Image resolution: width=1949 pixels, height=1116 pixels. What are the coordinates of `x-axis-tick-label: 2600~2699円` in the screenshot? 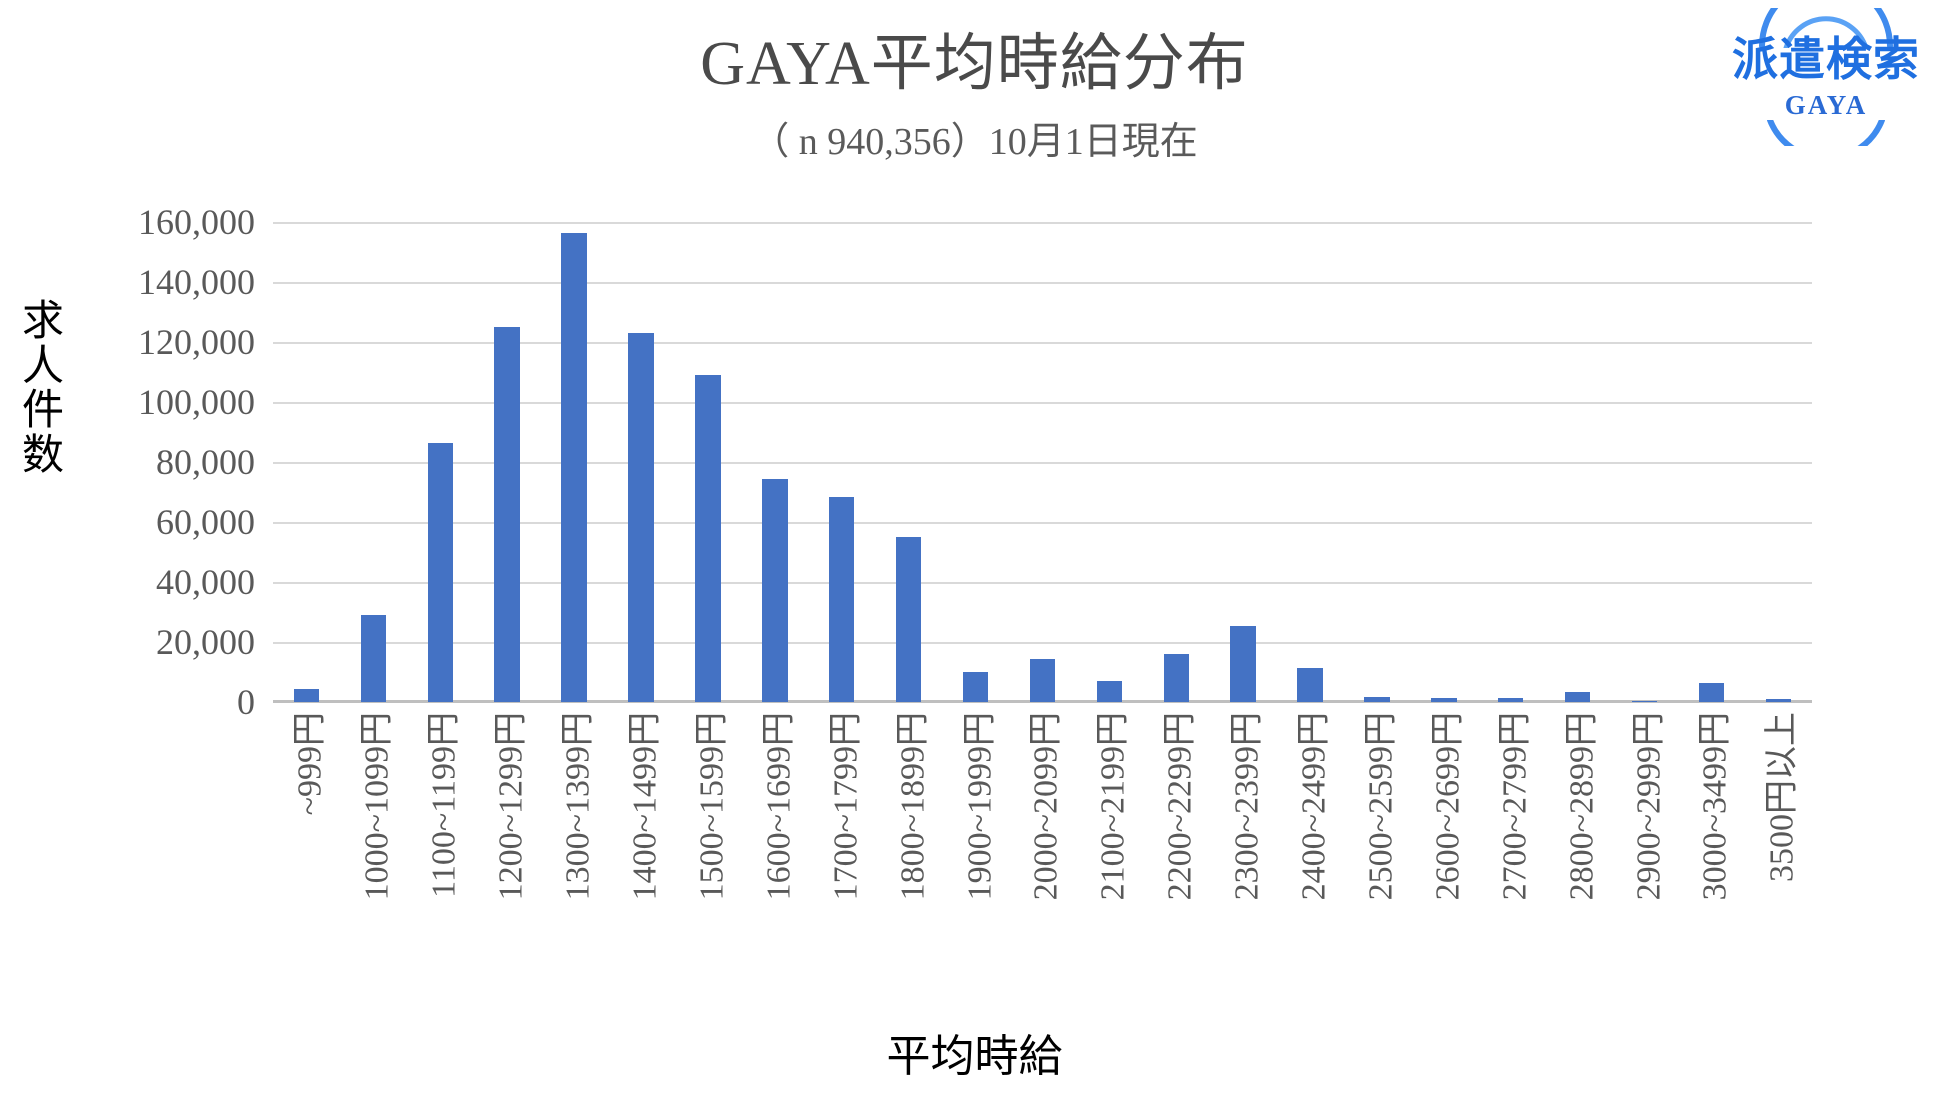 It's located at (1448, 806).